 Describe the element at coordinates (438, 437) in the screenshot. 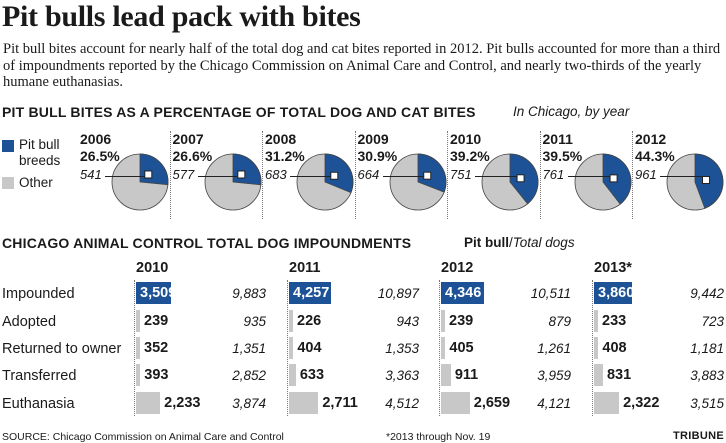

I see `footnote: *2013 through Nov. 19` at that location.